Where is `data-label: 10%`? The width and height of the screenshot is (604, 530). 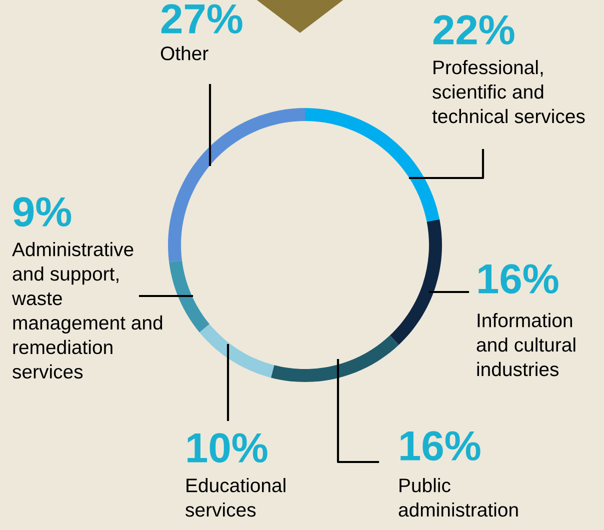
data-label: 10% is located at coordinates (228, 448).